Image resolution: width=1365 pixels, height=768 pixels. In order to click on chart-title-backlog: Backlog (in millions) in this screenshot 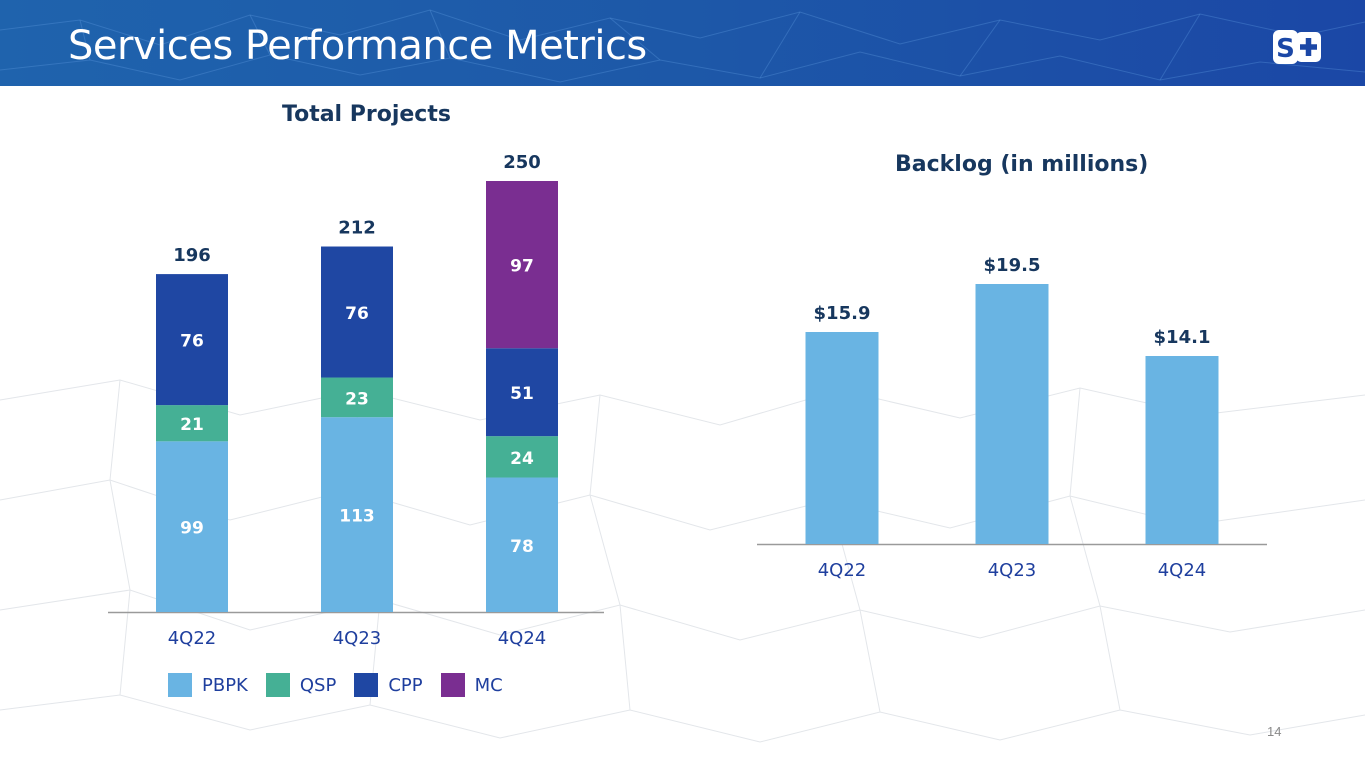, I will do `click(1022, 164)`.